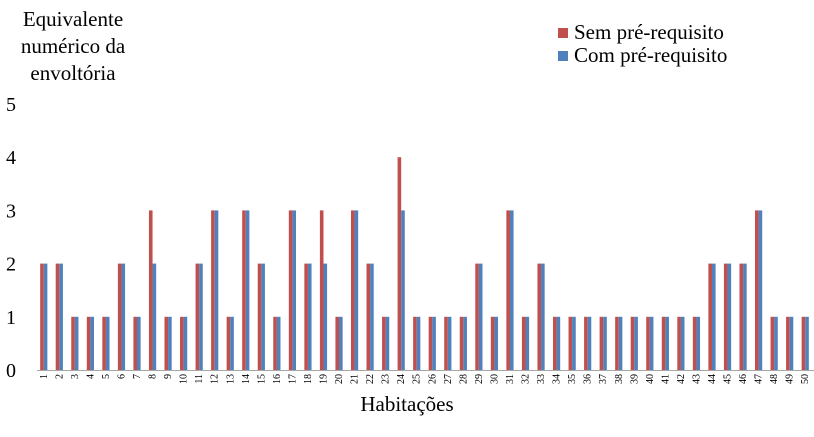 The width and height of the screenshot is (814, 437). I want to click on x-tick-label: 45, so click(728, 379).